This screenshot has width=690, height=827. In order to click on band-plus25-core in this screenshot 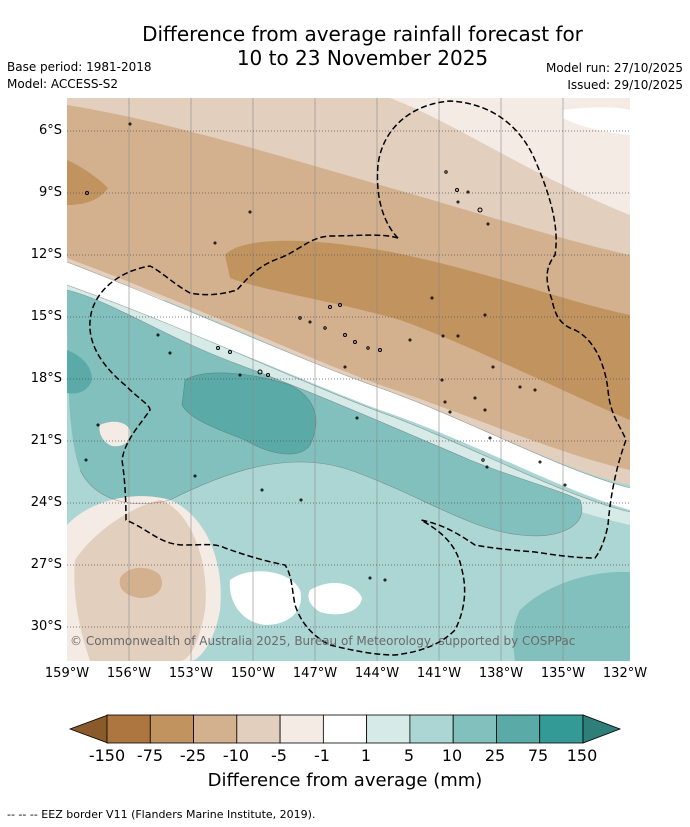, I will do `click(249, 413)`.